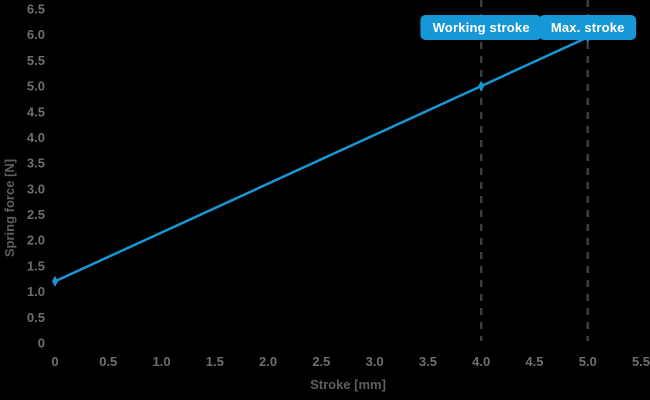 This screenshot has height=400, width=650. What do you see at coordinates (36, 111) in the screenshot?
I see `y-tick-label: 4.5` at bounding box center [36, 111].